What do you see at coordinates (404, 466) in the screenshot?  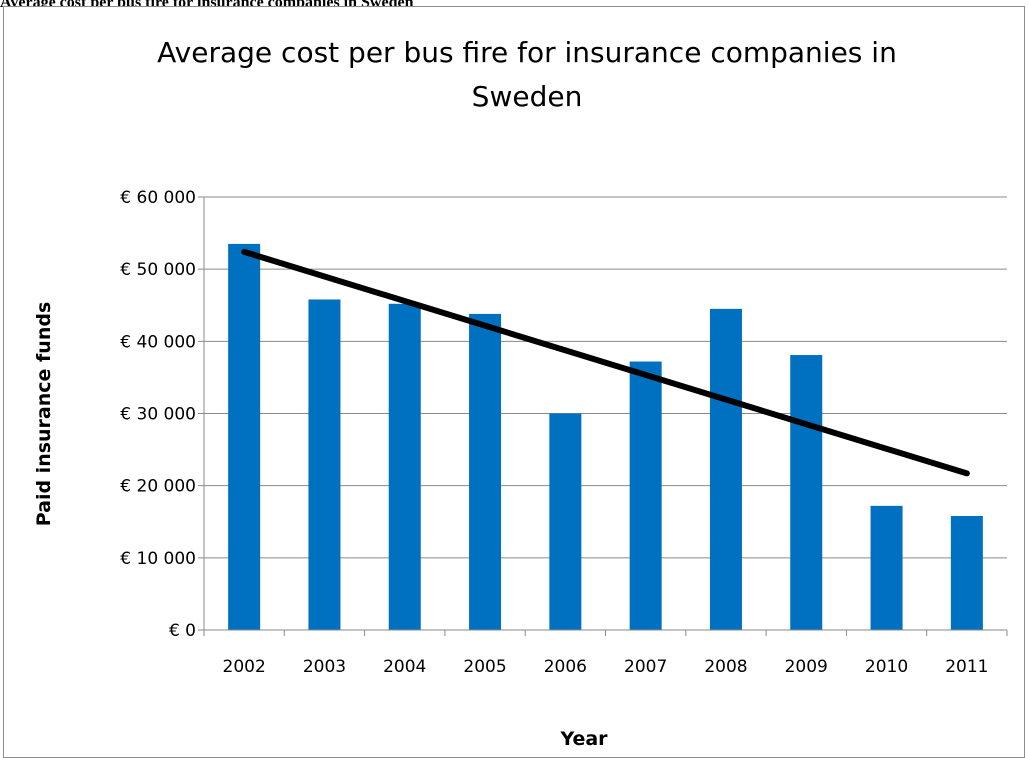 I see `bar-2004` at bounding box center [404, 466].